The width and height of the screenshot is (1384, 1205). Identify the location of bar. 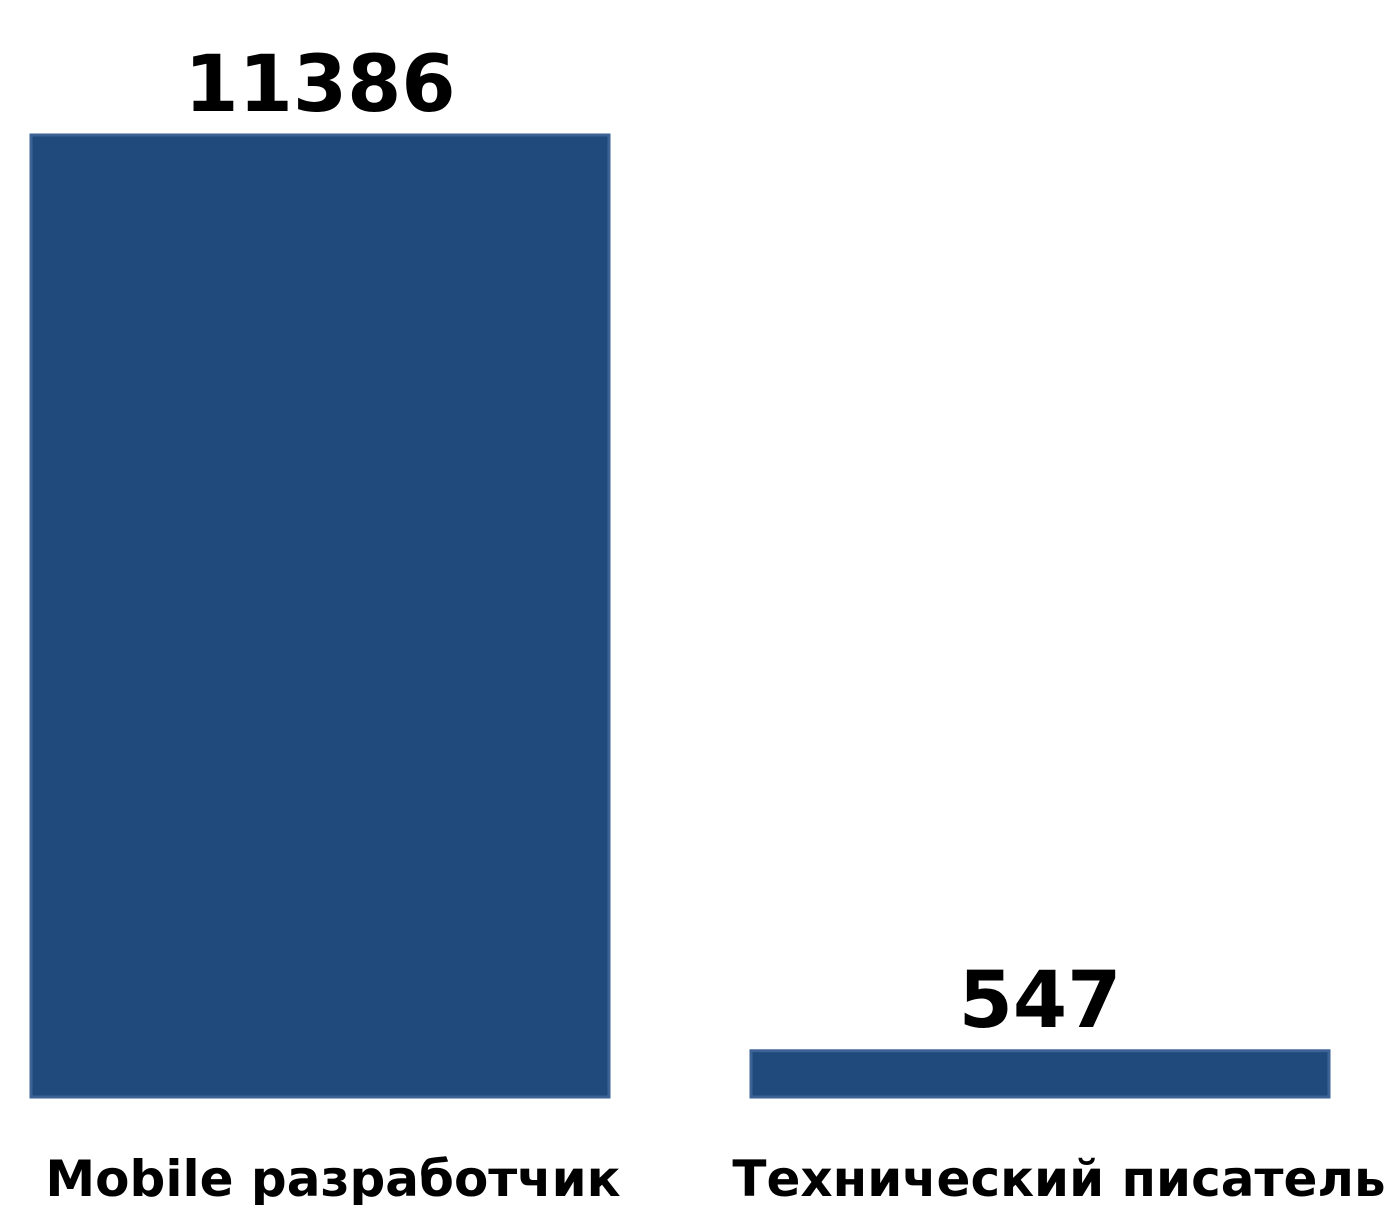
(1040, 1074).